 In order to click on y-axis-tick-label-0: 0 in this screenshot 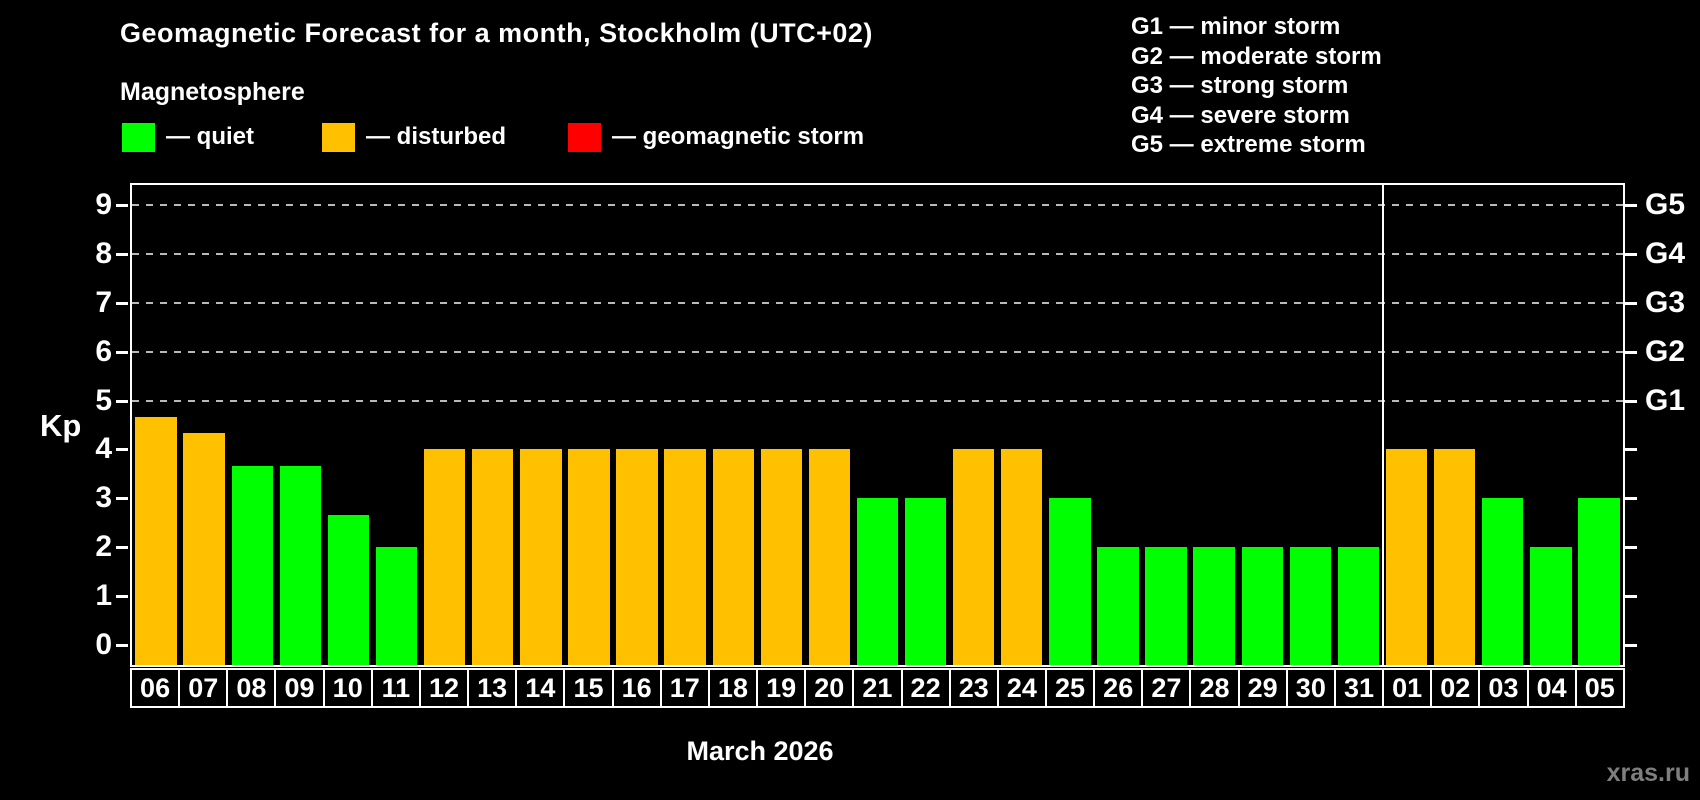, I will do `click(103, 645)`.